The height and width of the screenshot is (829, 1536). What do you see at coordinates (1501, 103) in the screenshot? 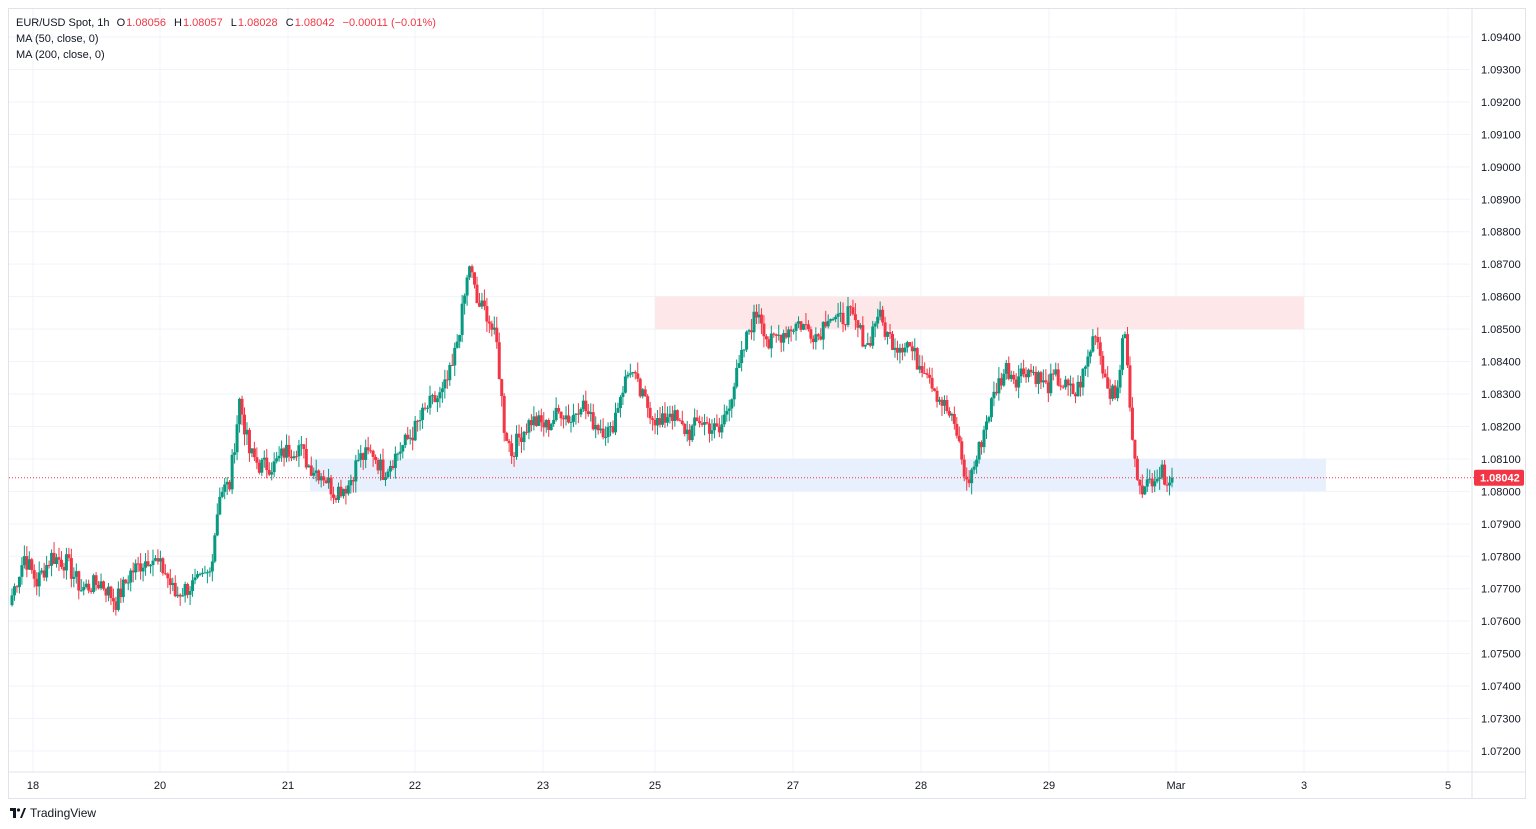
I see `y-tick-label: 1.09200` at bounding box center [1501, 103].